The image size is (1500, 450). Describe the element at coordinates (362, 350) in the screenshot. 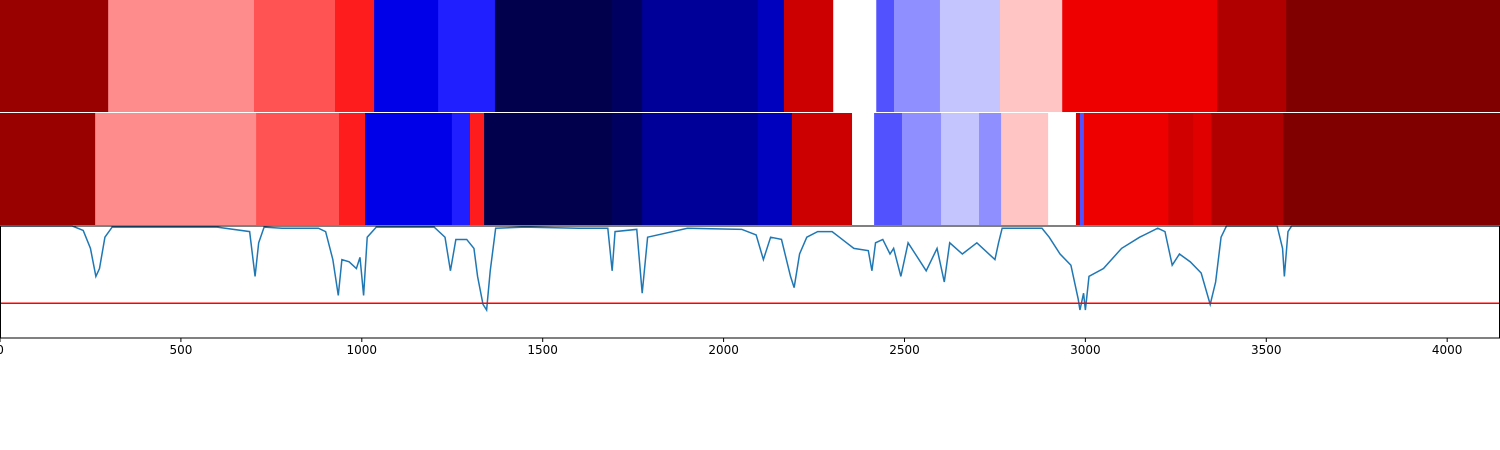

I see `x-tick-label: 1000` at that location.